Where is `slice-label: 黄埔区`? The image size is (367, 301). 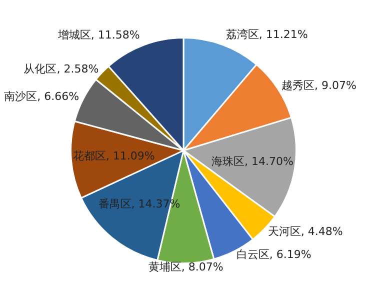 slice-label: 黄埔区 is located at coordinates (165, 267).